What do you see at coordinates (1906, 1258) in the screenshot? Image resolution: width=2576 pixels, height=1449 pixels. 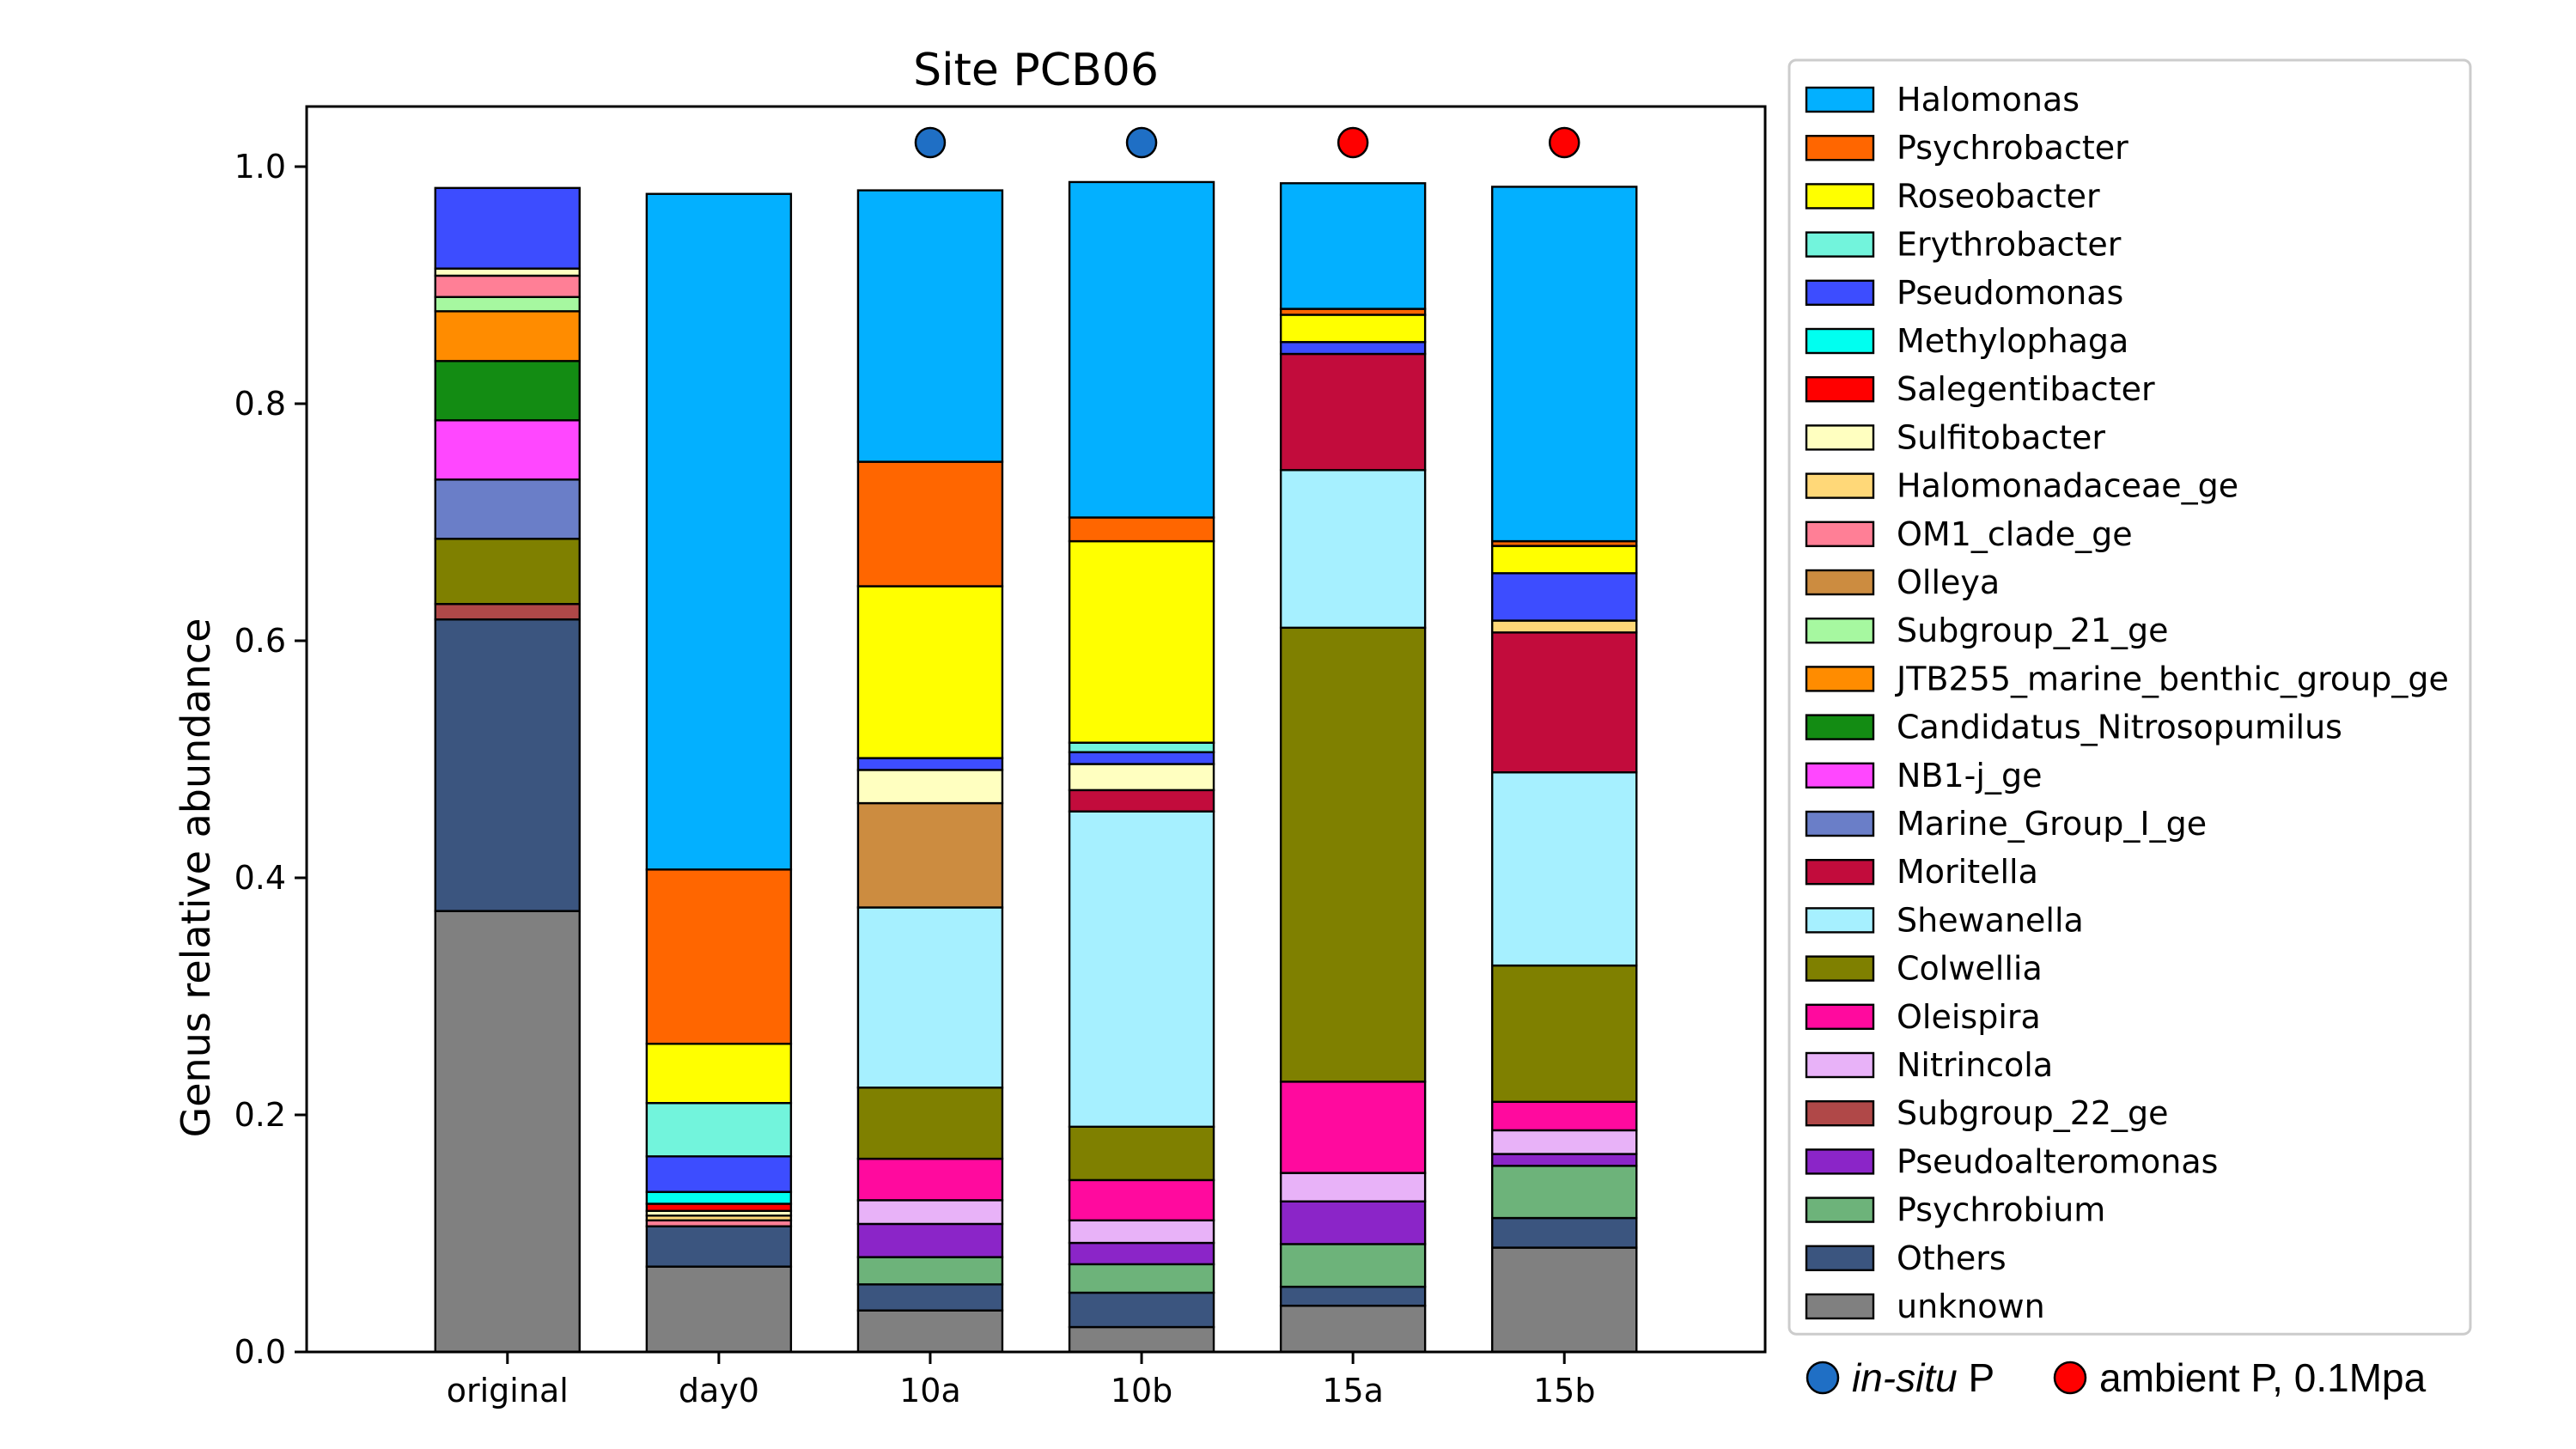 I see `legend-item-Others: Others` at bounding box center [1906, 1258].